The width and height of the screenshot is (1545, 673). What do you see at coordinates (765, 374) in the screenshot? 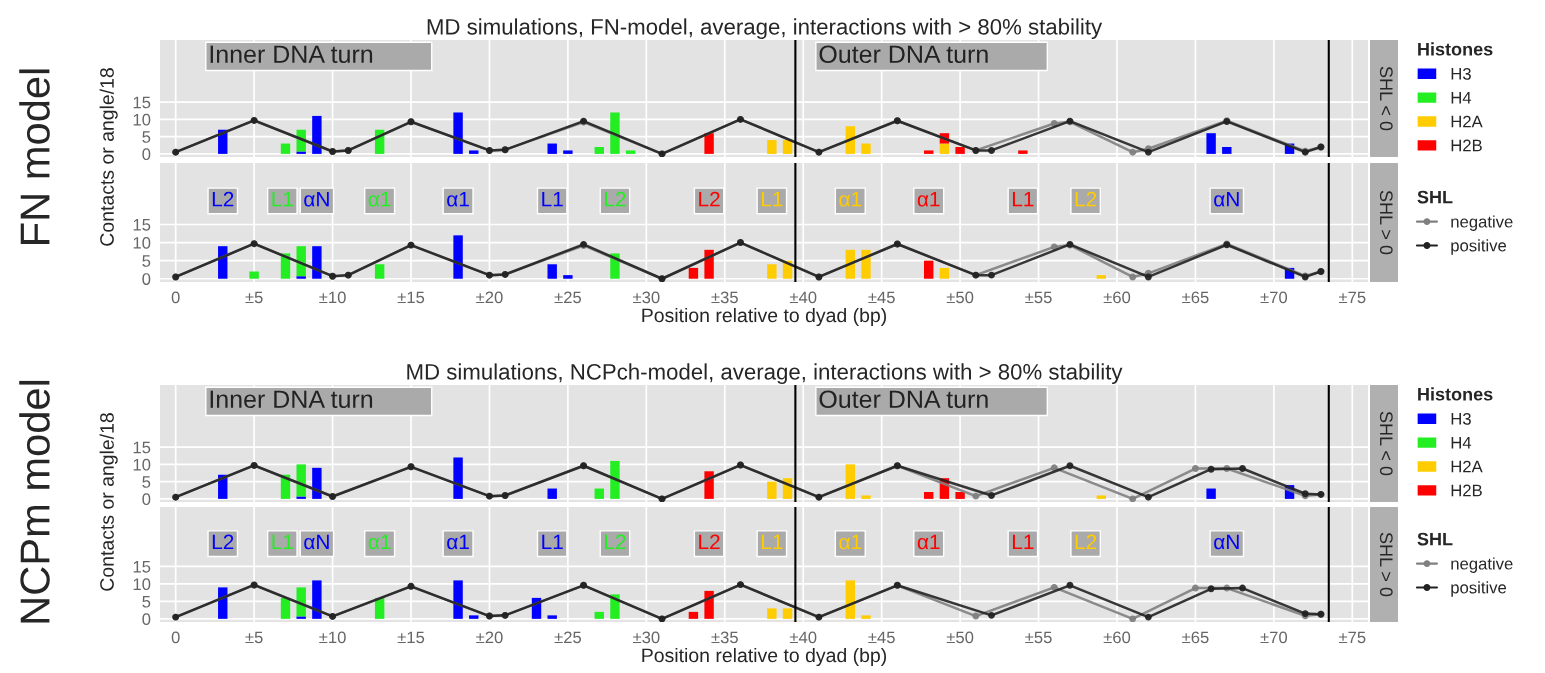
I see `chart-title: MD simulations, NCPch-model, average, interactions with > 80% stability` at bounding box center [765, 374].